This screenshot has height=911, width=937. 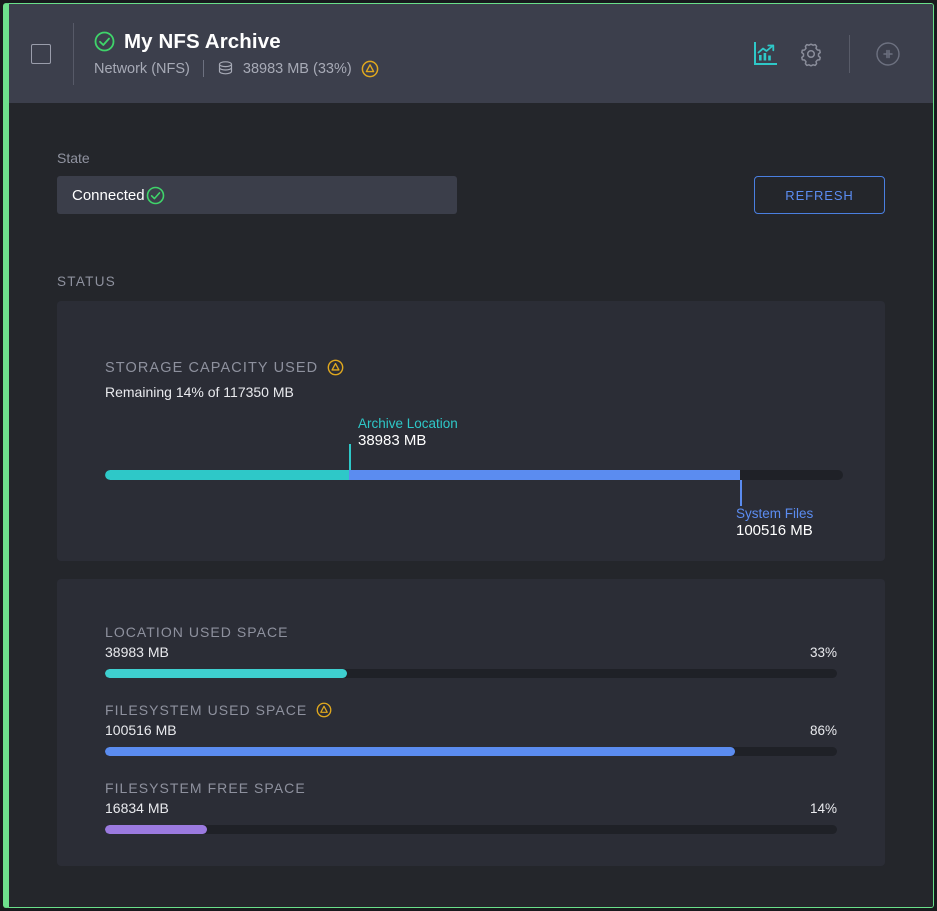 I want to click on metric-value: 38983 MB, so click(x=137, y=652).